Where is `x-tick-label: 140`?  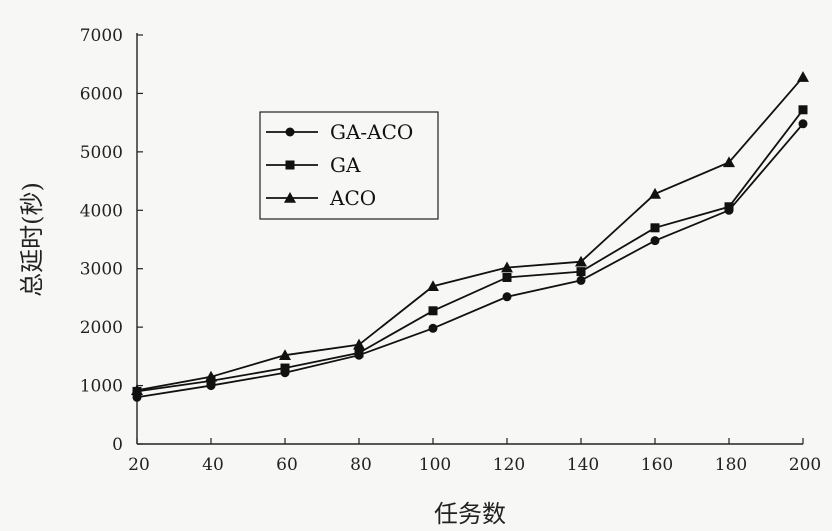
x-tick-label: 140 is located at coordinates (583, 465).